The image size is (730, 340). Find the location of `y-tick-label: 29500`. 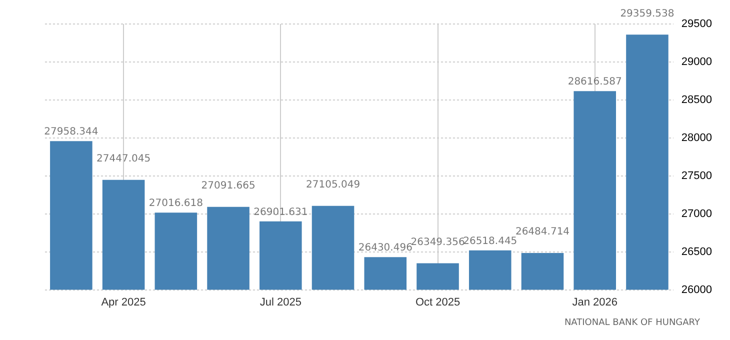

y-tick-label: 29500 is located at coordinates (696, 24).